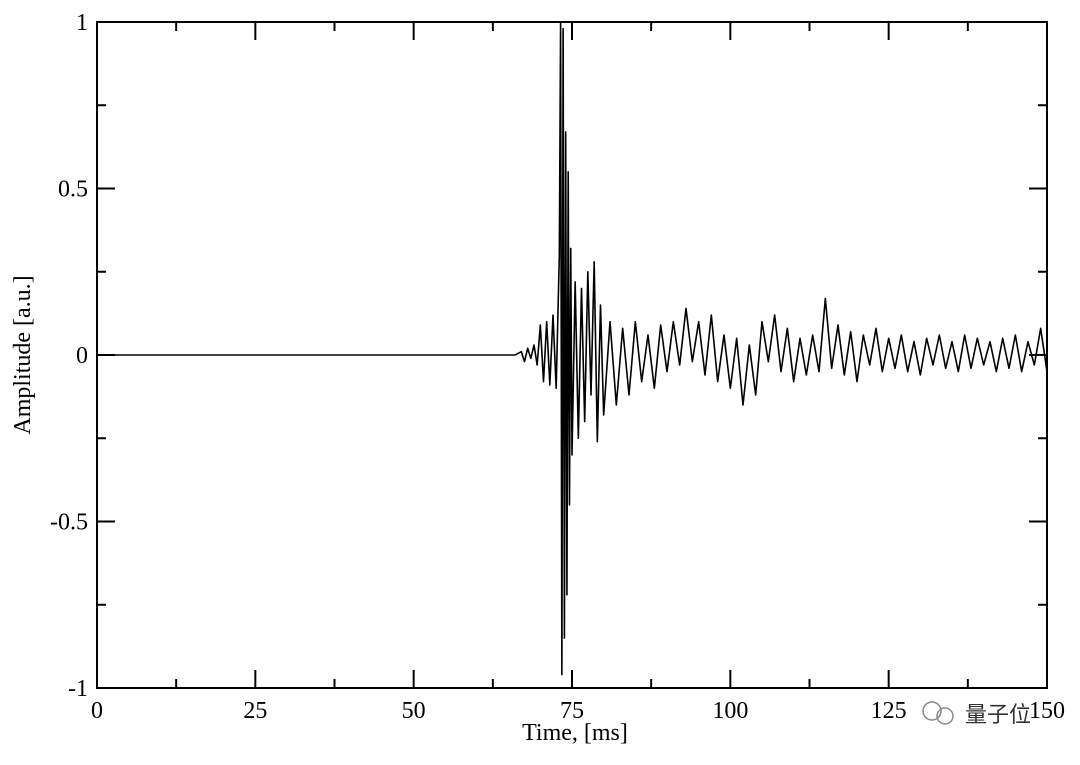 This screenshot has width=1080, height=765. Describe the element at coordinates (82, 356) in the screenshot. I see `y-tick-label: 0` at that location.